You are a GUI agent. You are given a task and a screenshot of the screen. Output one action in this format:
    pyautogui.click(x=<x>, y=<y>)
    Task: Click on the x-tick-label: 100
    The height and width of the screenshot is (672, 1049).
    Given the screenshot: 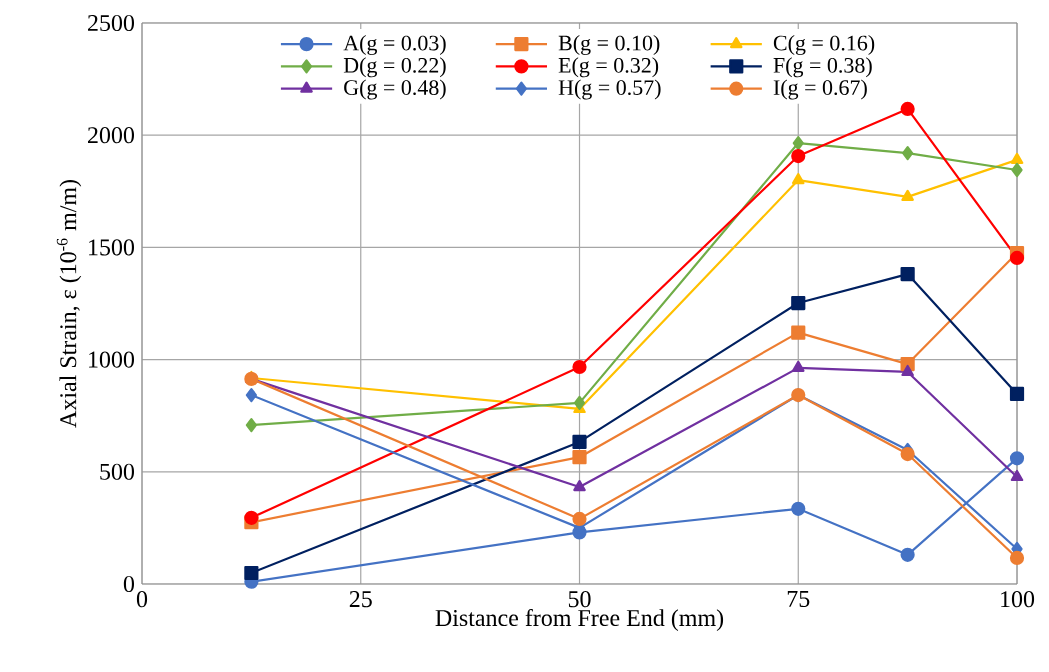 What is the action you would take?
    pyautogui.click(x=1018, y=599)
    